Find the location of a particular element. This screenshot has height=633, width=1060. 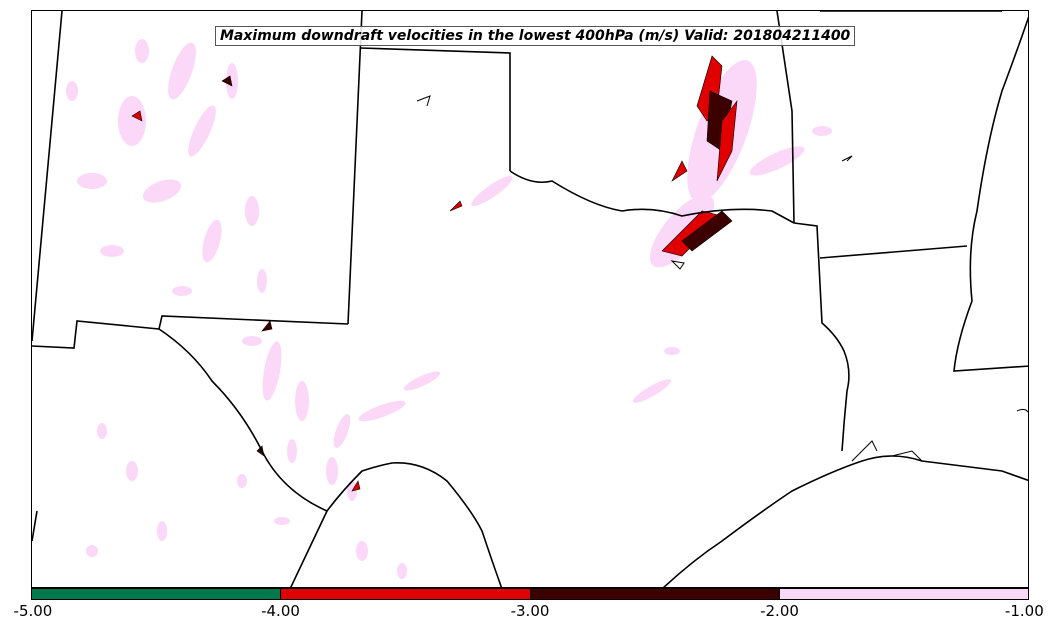

colorbar-tick-label: -5.00 is located at coordinates (33, 611).